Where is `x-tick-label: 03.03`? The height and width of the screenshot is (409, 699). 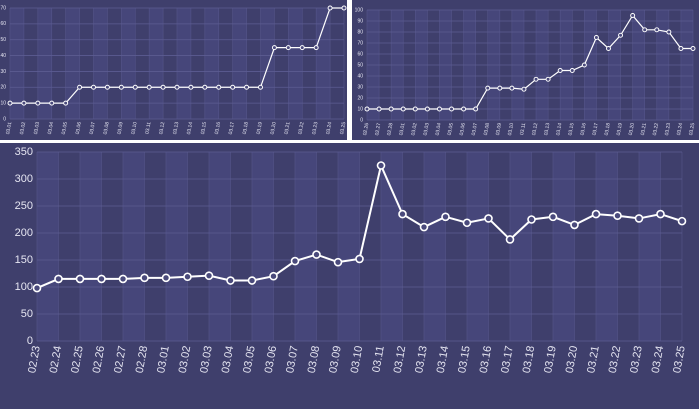
x-tick-label: 03.03 is located at coordinates (427, 129).